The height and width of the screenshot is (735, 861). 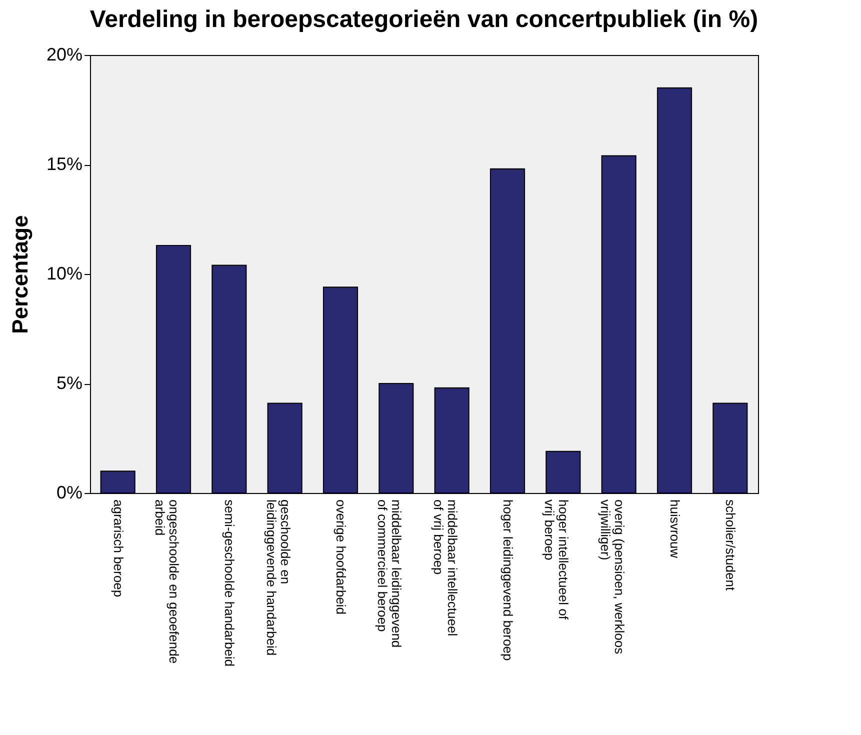 I want to click on y-axis-title: Percentage, so click(x=19, y=274).